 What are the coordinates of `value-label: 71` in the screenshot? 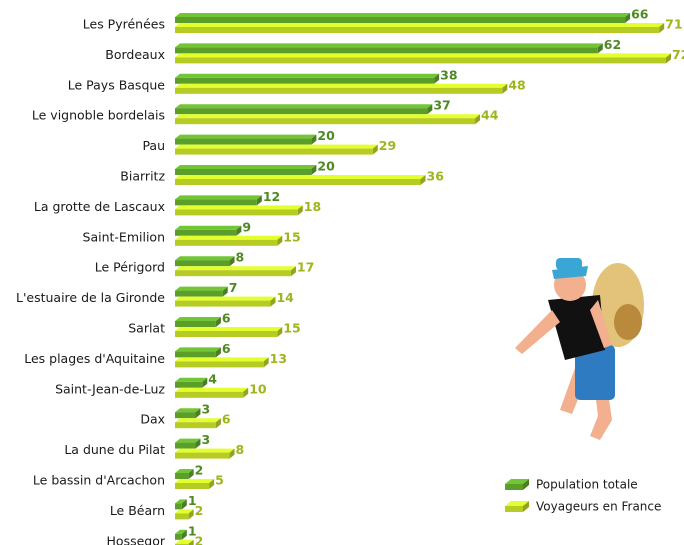 It's located at (673, 24).